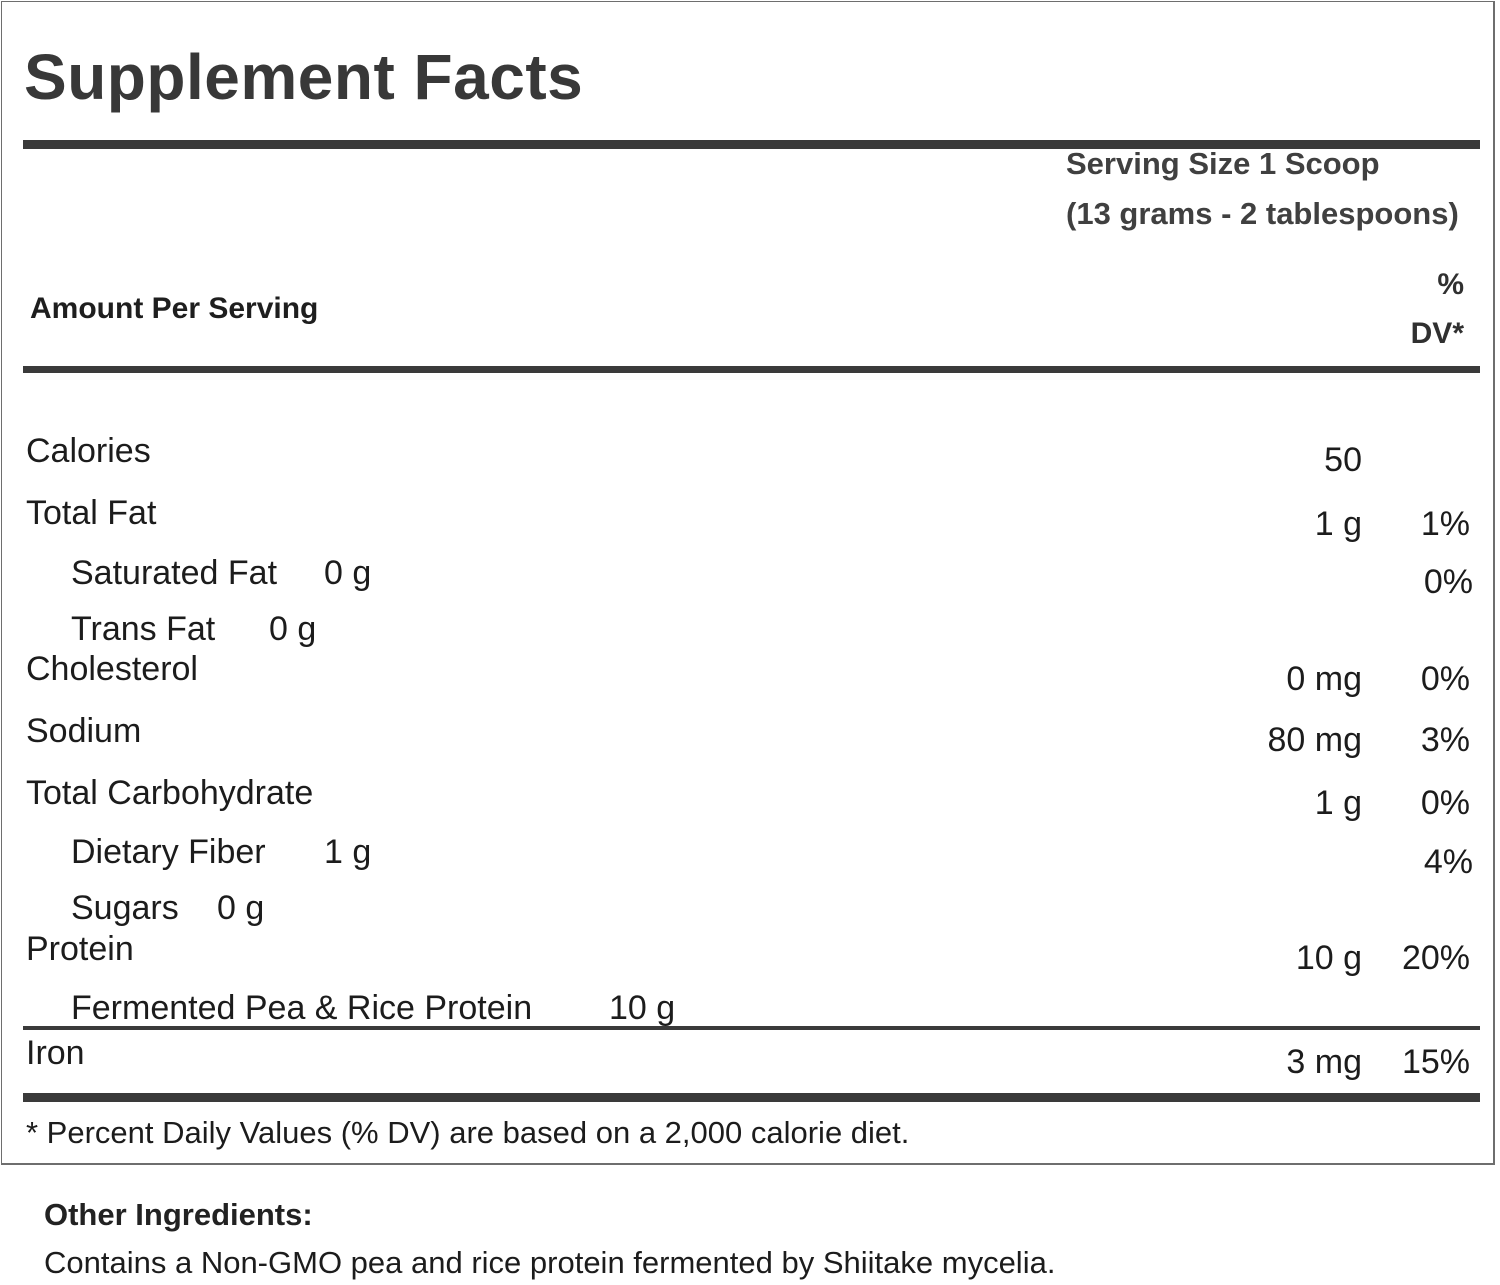  I want to click on dv-header-dv: DV*, so click(1437, 333).